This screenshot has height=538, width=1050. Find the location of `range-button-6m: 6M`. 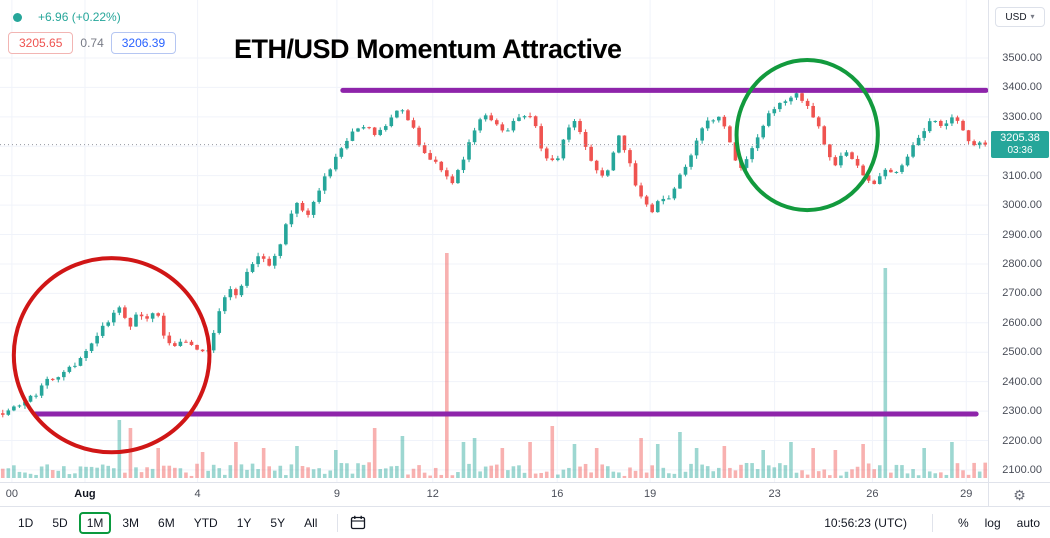

range-button-6m: 6M is located at coordinates (166, 522).